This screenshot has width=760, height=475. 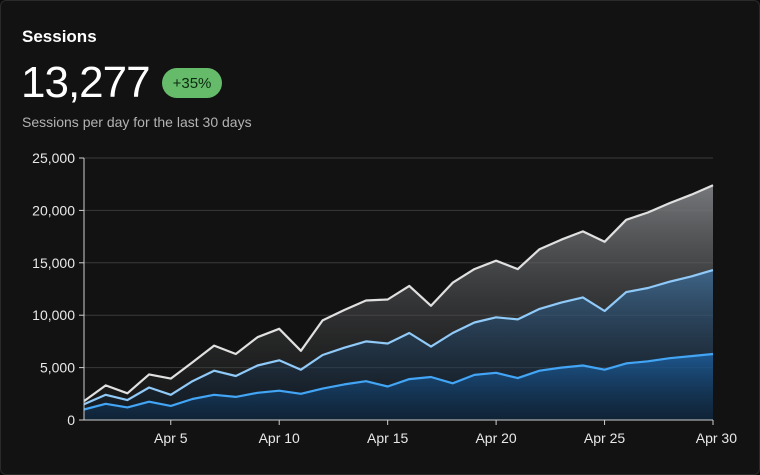 What do you see at coordinates (137, 122) in the screenshot?
I see `card-subtitle: Sessions per day for the last 30 days` at bounding box center [137, 122].